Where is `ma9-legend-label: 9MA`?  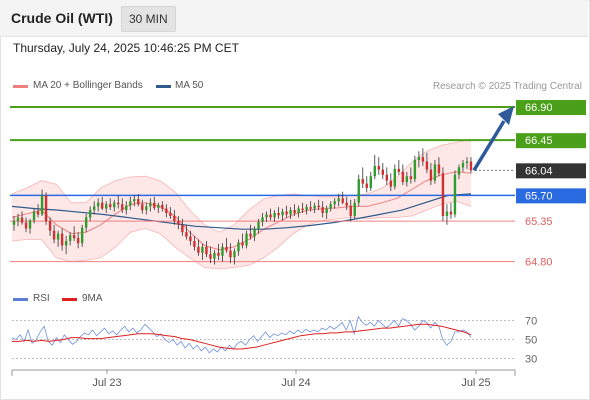
ma9-legend-label: 9MA is located at coordinates (92, 298).